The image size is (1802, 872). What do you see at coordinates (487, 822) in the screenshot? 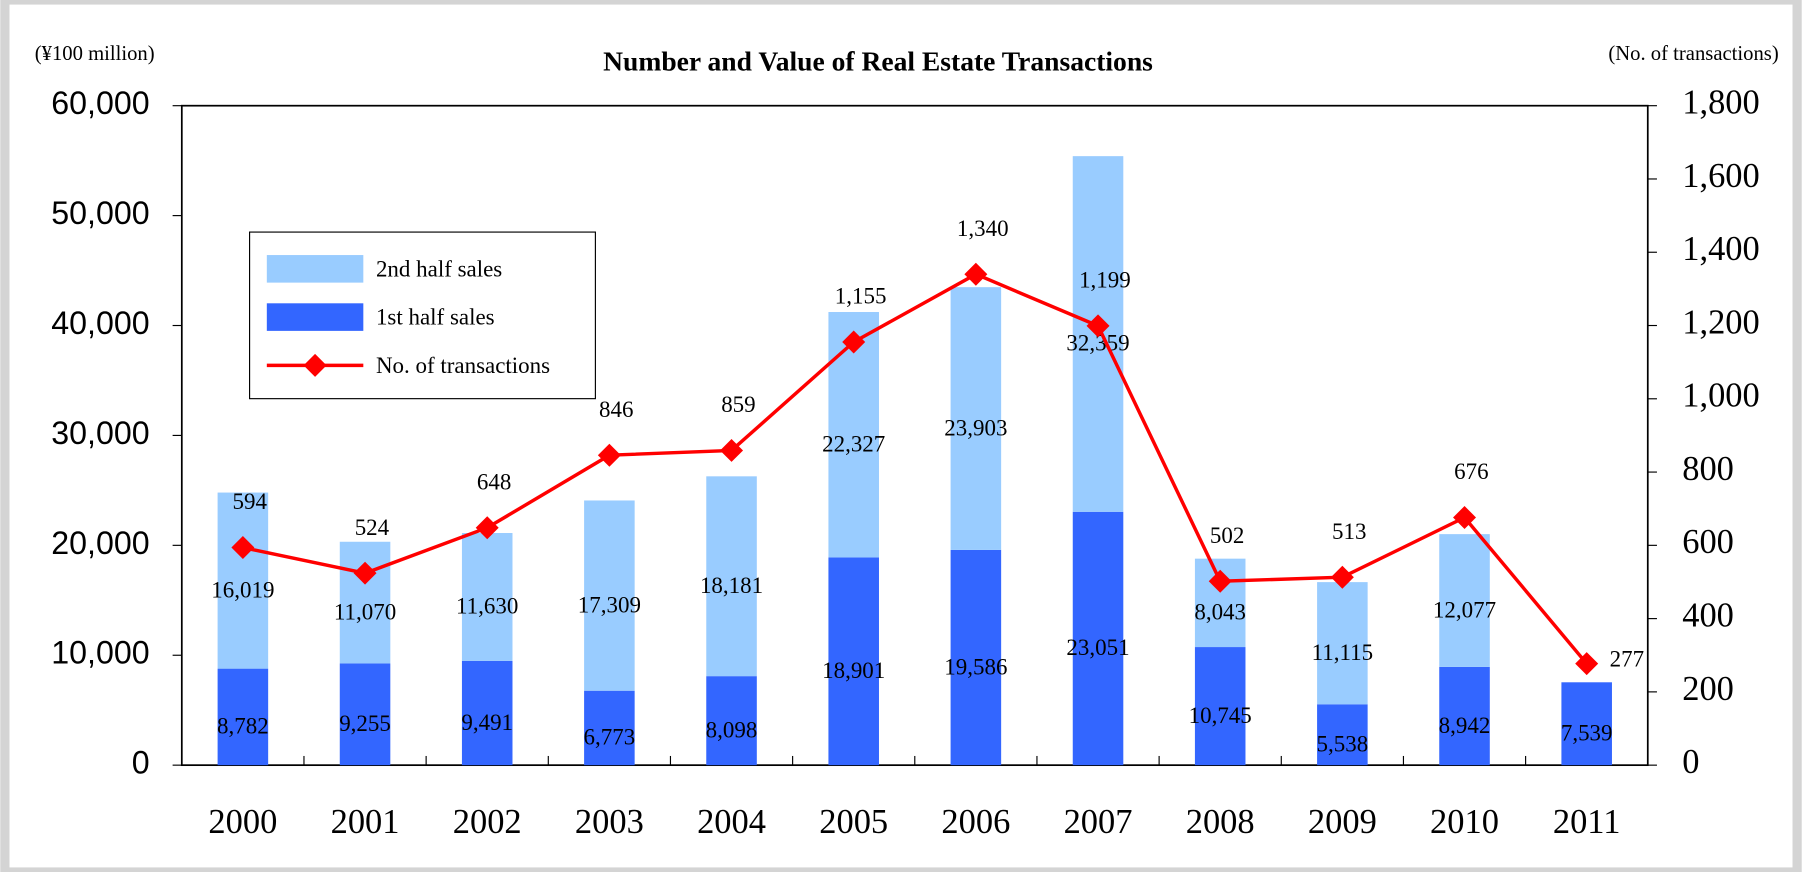
I see `x-tick-label: 2002` at bounding box center [487, 822].